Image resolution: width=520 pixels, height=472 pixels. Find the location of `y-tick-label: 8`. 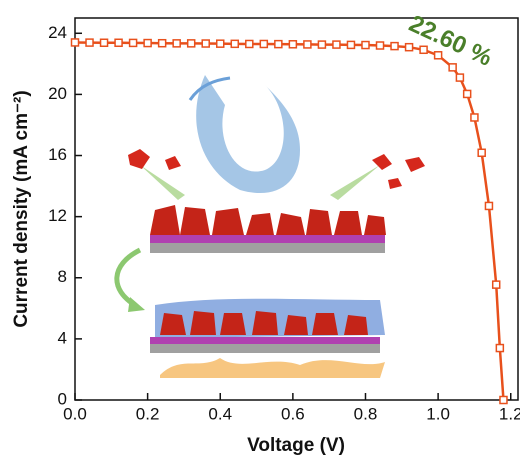

y-tick-label: 8 is located at coordinates (62, 276).